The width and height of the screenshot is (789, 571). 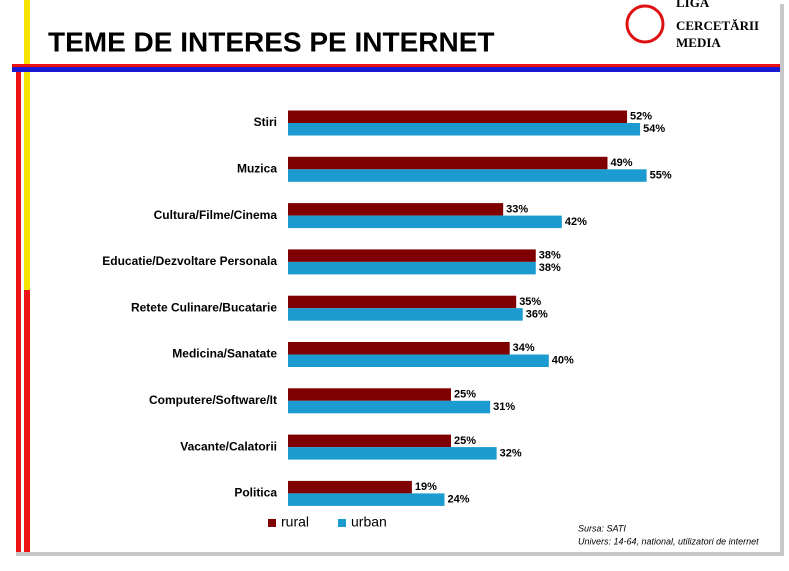 What do you see at coordinates (271, 41) in the screenshot?
I see `chart-title: TEME DE INTERES PE INTERNET` at bounding box center [271, 41].